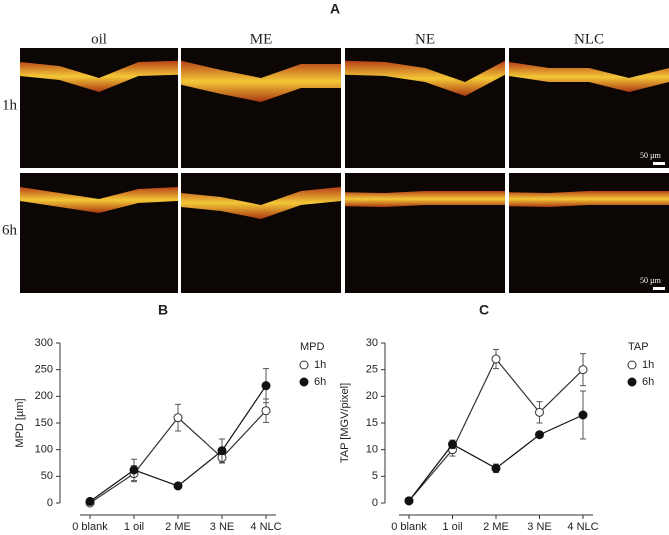  I want to click on column-label: NLC, so click(589, 39).